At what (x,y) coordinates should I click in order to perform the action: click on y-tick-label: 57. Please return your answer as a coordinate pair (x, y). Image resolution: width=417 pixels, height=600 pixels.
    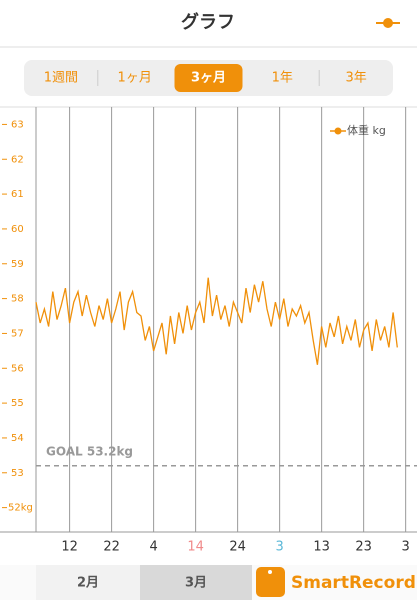
    Looking at the image, I should click on (17, 333).